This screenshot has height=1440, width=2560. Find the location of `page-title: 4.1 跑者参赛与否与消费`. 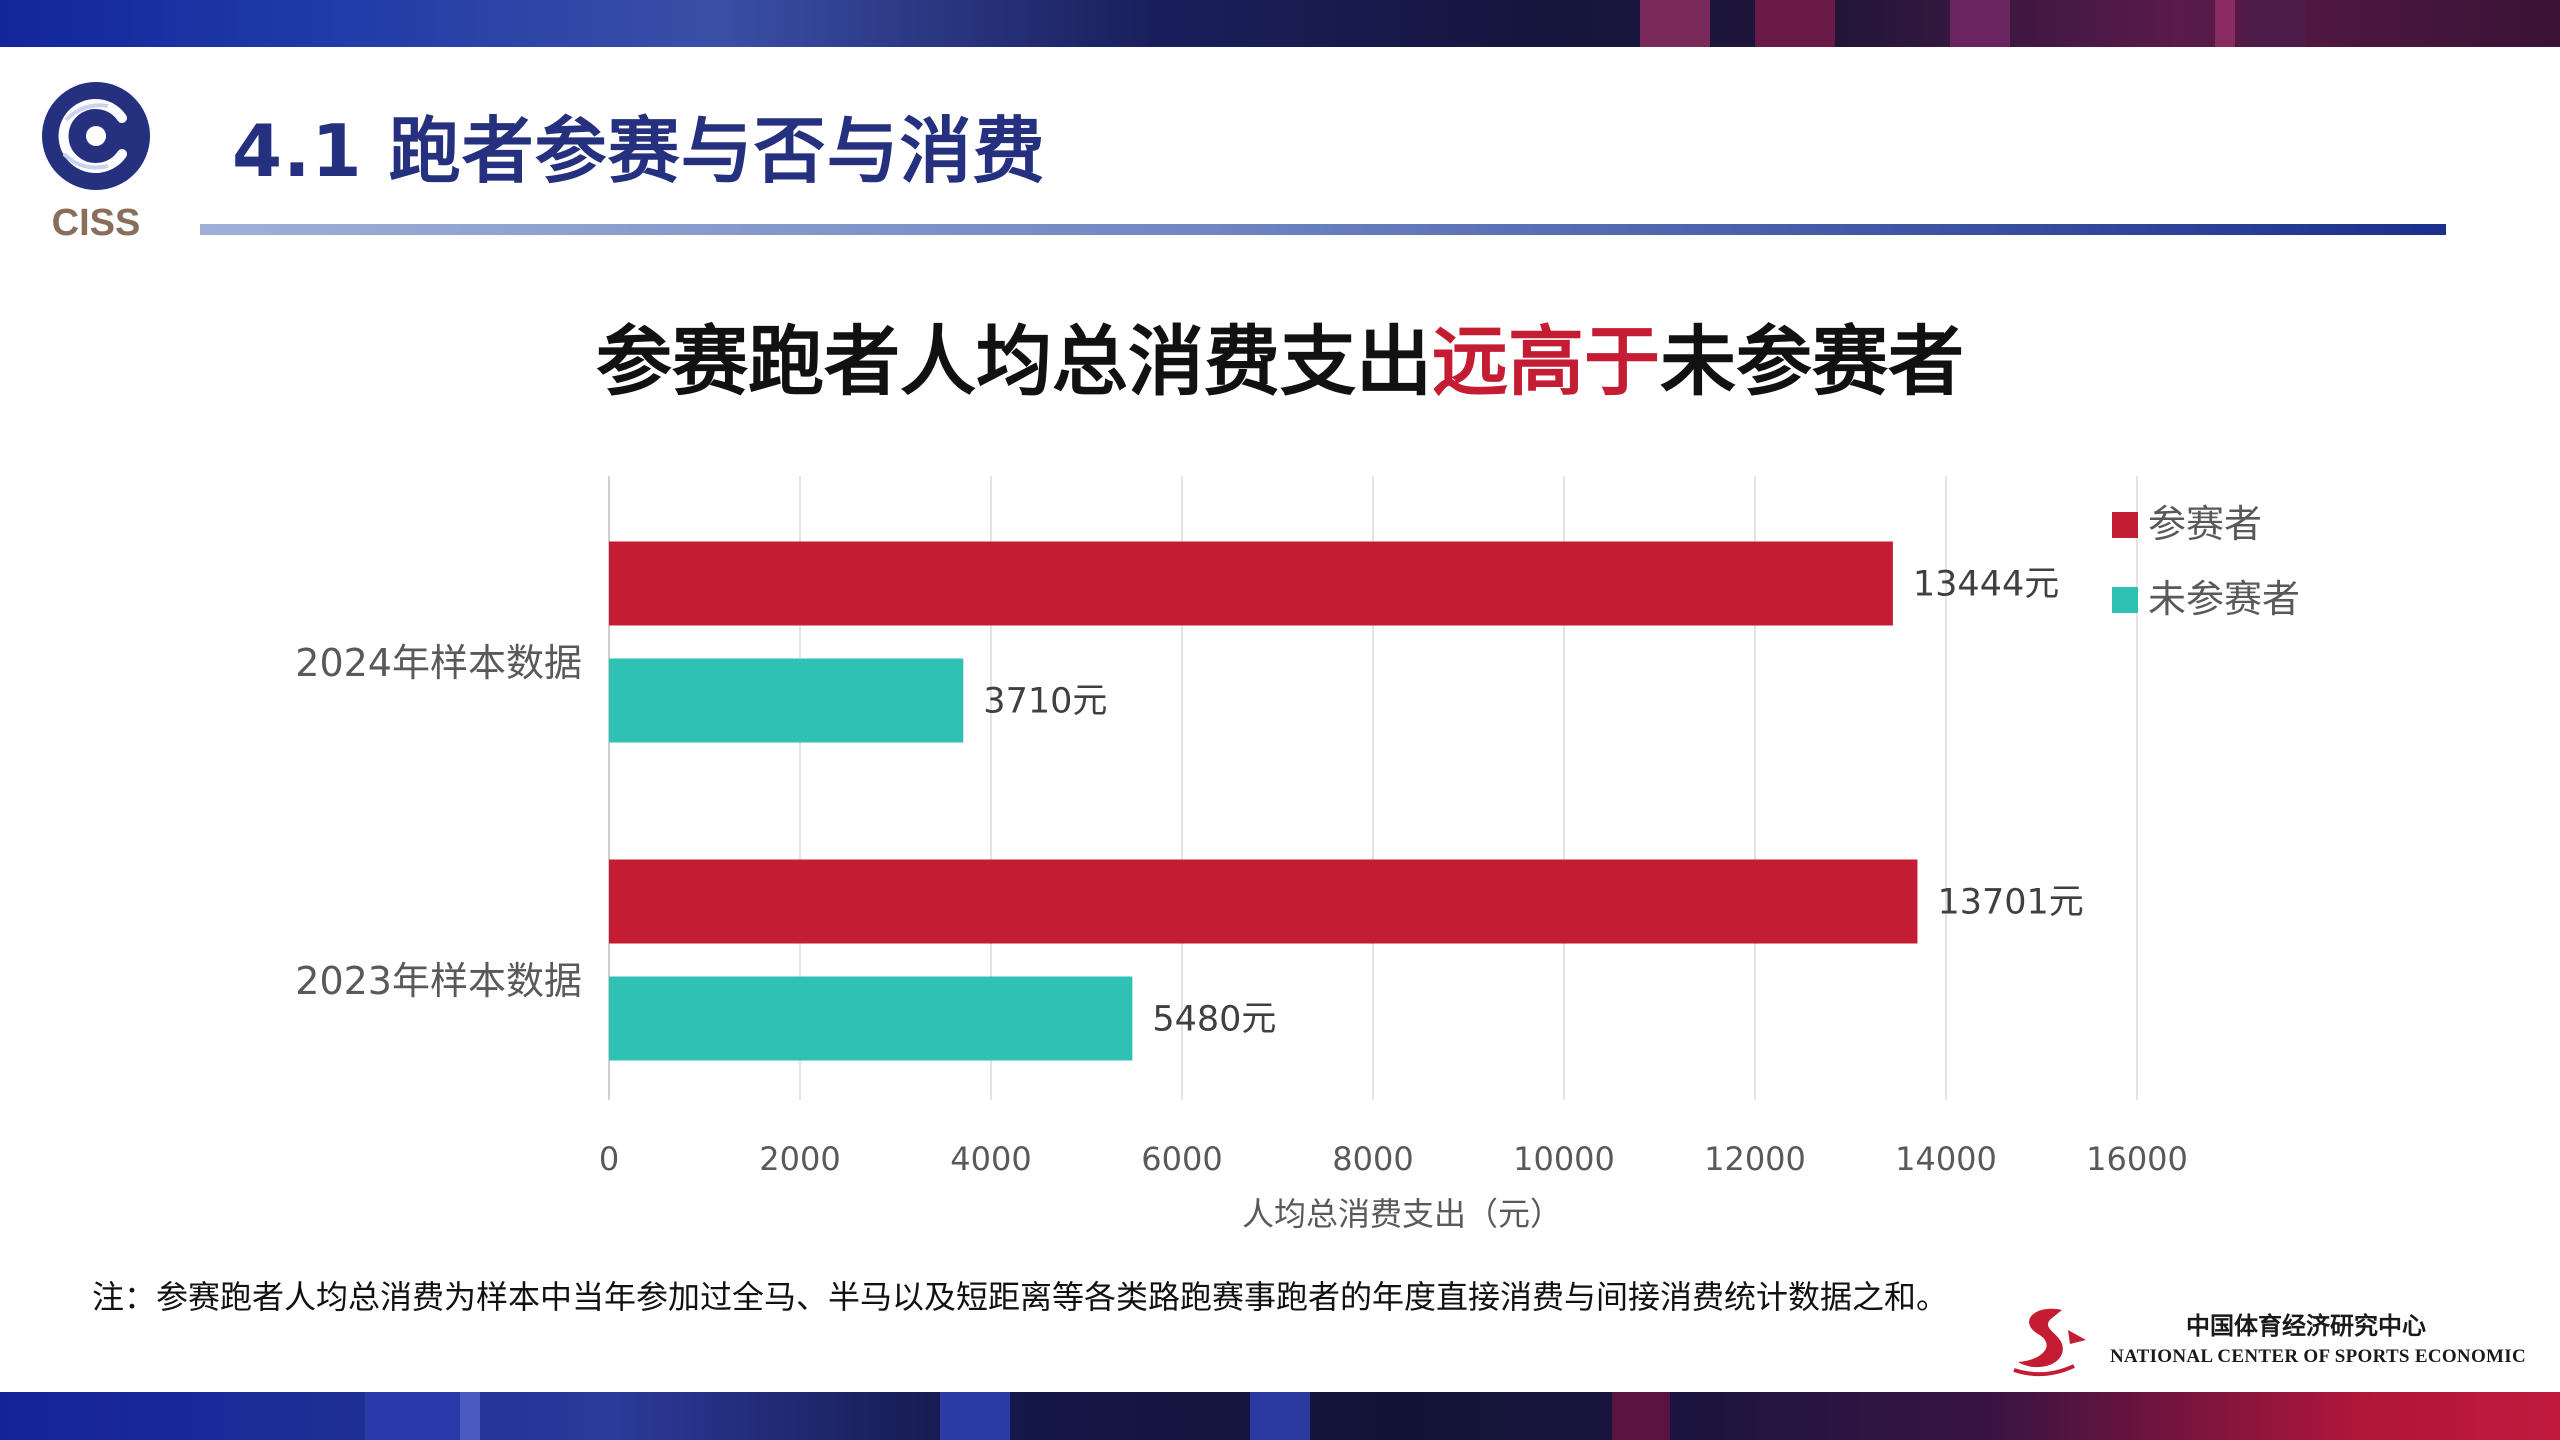

page-title: 4.1 跑者参赛与否与消费 is located at coordinates (639, 151).